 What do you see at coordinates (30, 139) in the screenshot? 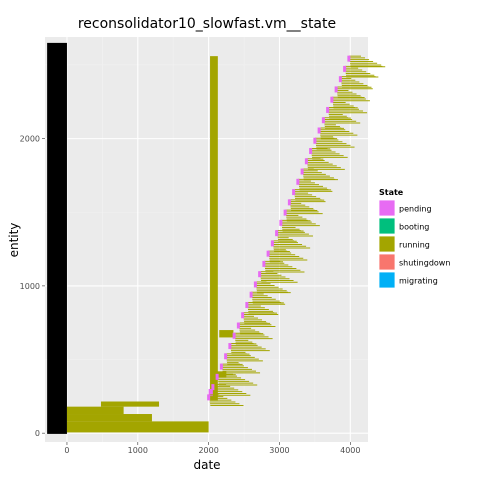
I see `y-tick-label: 2000` at bounding box center [30, 139].